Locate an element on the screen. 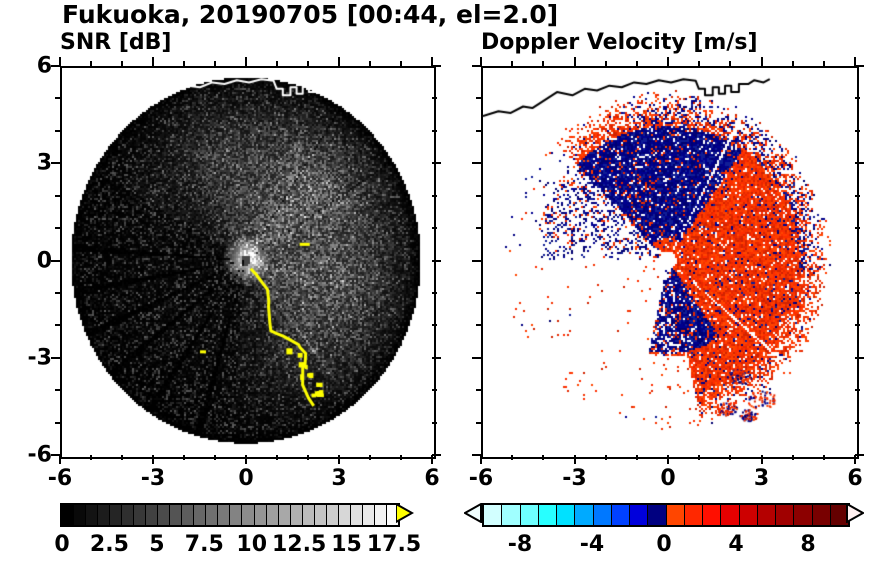  x-tick-label: -3 is located at coordinates (574, 478).